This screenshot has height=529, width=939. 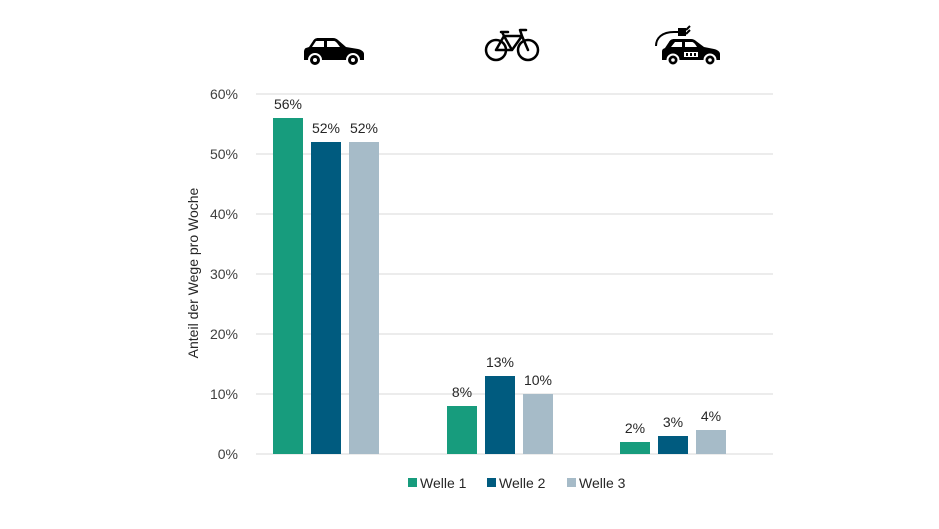 I want to click on y-tick-label: 60%, so click(x=224, y=94).